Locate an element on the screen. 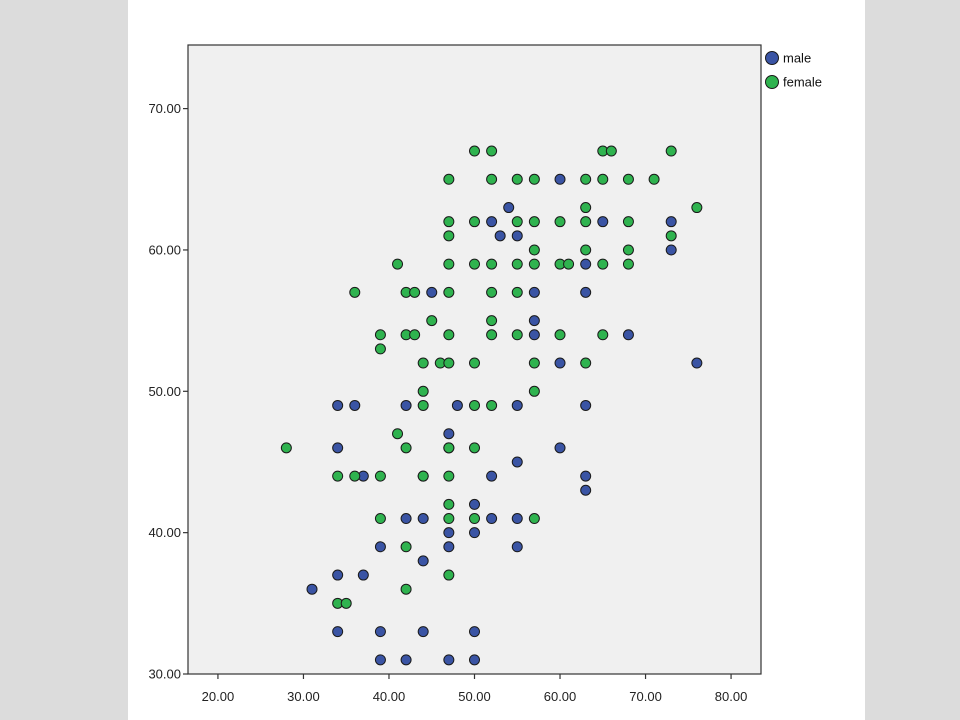 This screenshot has width=960, height=720. legend-marker-female is located at coordinates (772, 82).